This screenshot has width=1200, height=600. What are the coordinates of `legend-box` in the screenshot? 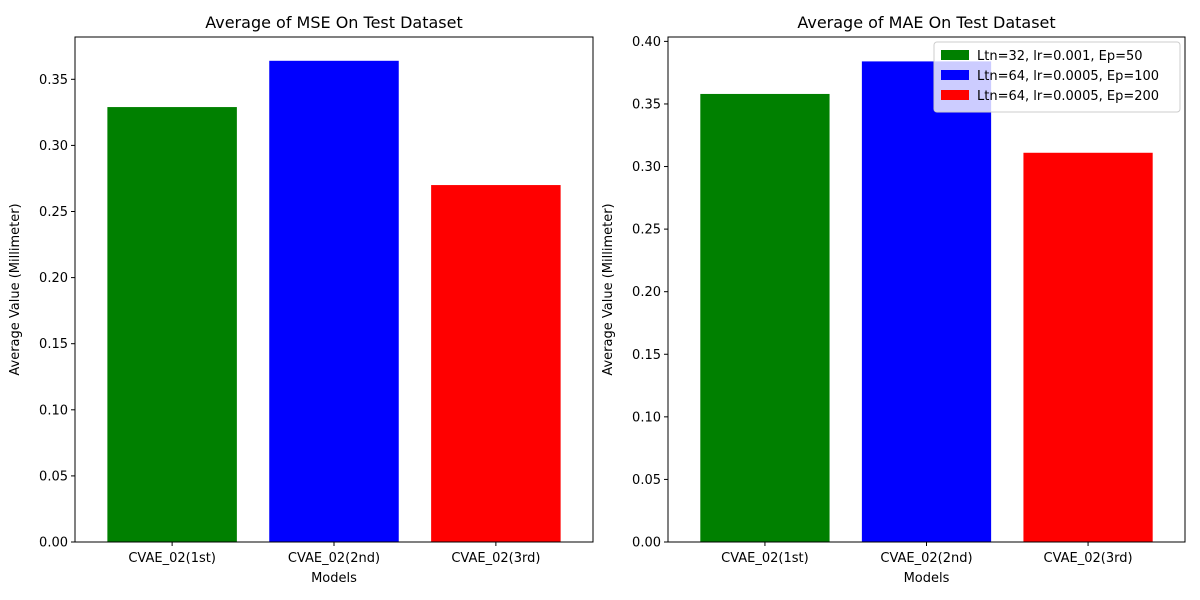 It's located at (1057, 77).